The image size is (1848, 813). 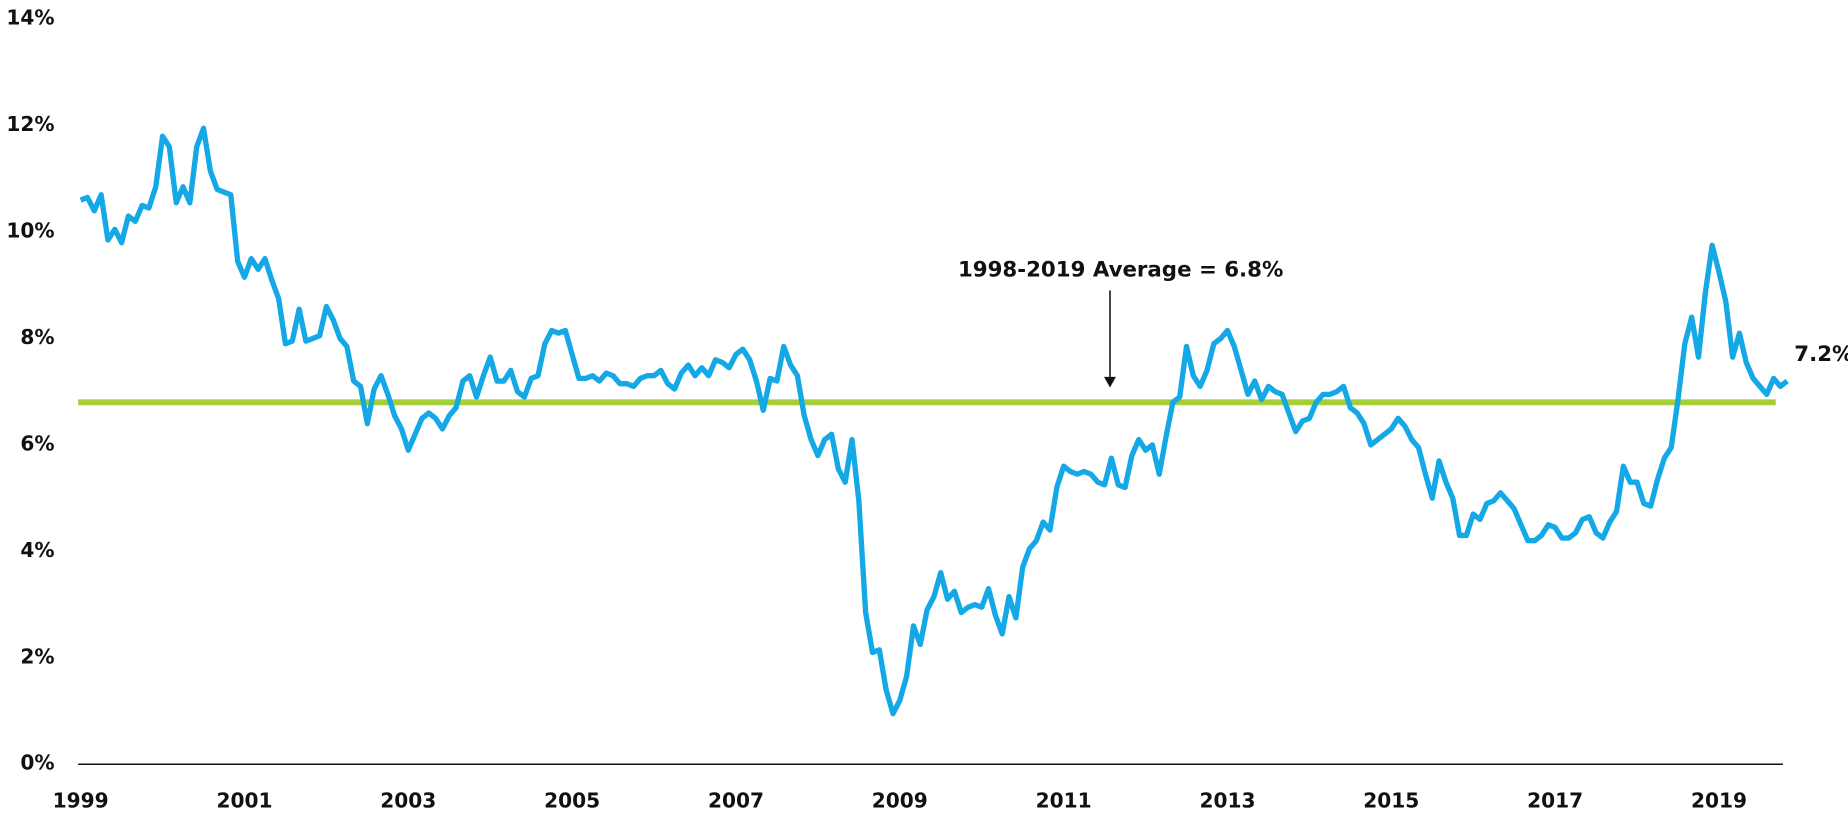 What do you see at coordinates (37, 763) in the screenshot?
I see `y-tick-label: 0%` at bounding box center [37, 763].